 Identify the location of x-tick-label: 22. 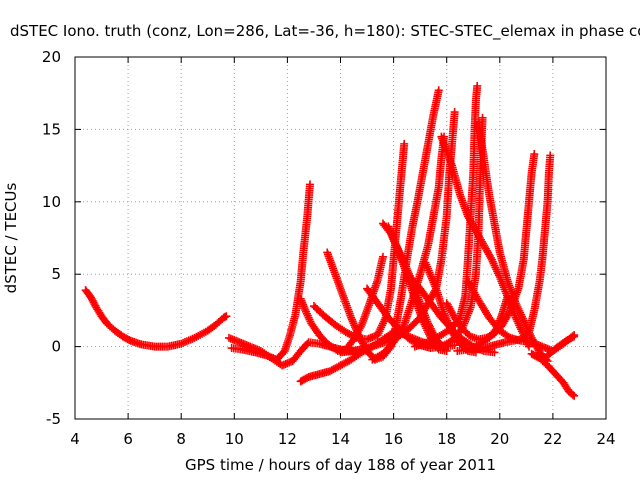
(552, 439).